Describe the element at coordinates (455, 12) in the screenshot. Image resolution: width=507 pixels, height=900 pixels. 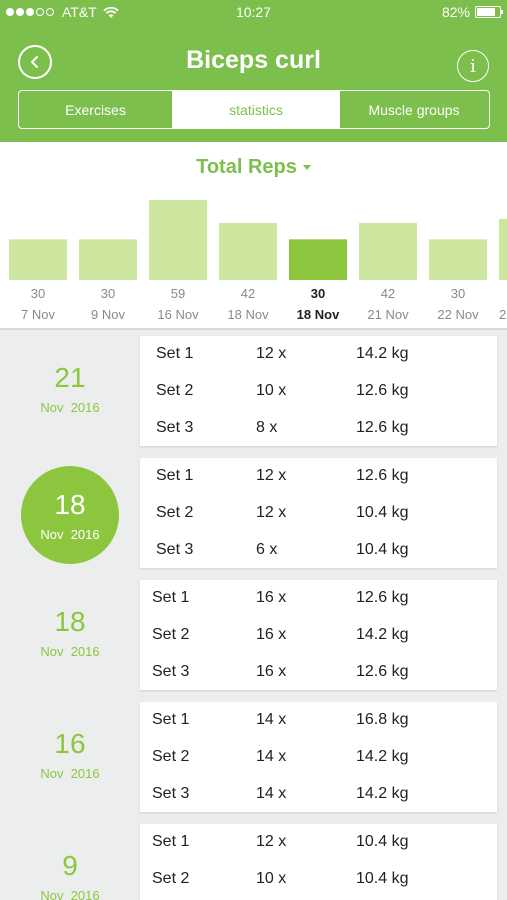
I see `battery-percent: 82%` at that location.